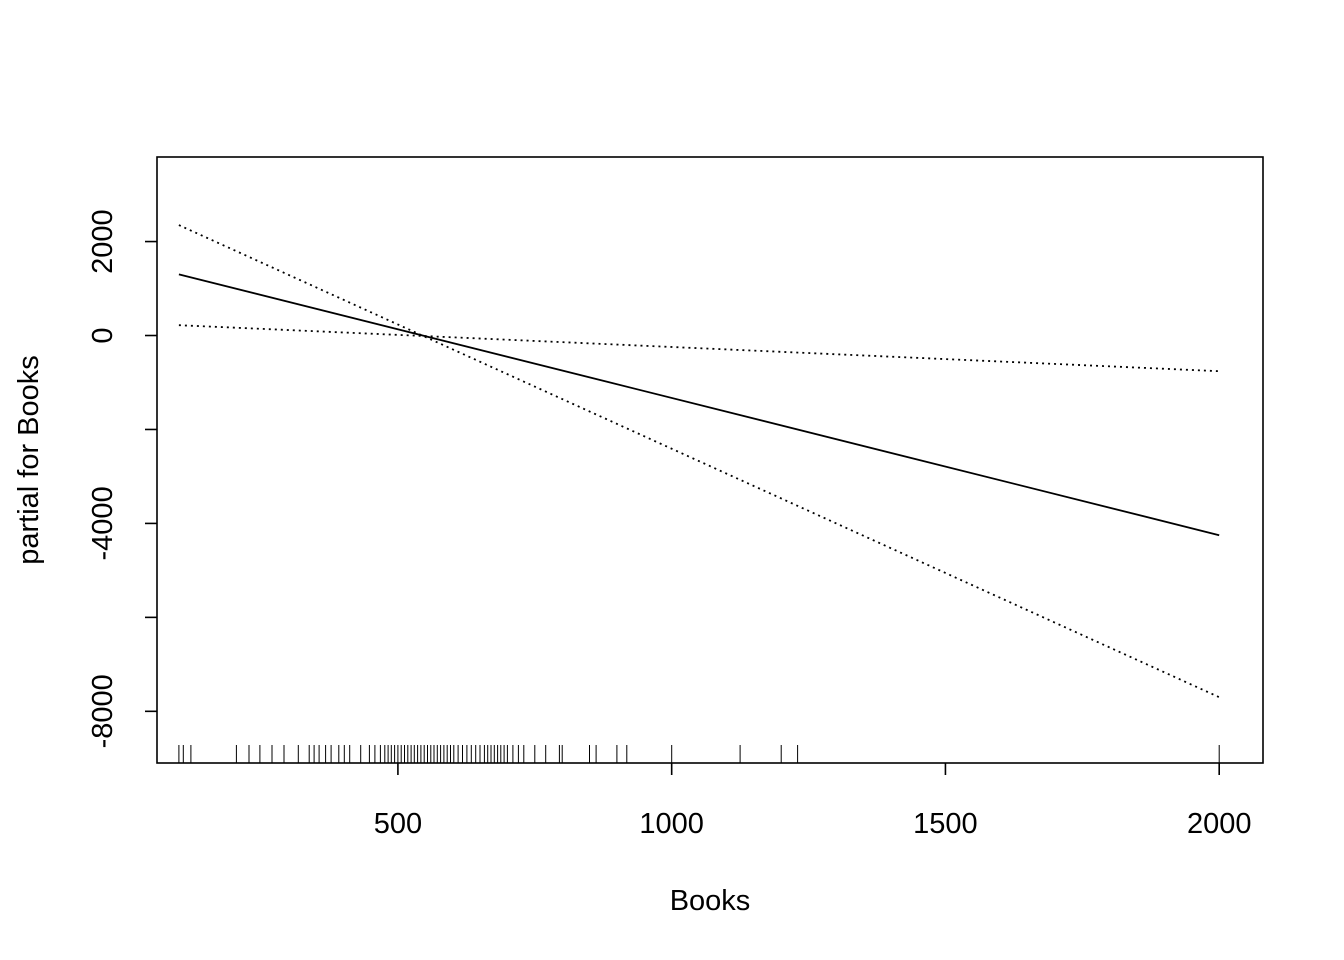  What do you see at coordinates (699, 754) in the screenshot?
I see `rug-marks` at bounding box center [699, 754].